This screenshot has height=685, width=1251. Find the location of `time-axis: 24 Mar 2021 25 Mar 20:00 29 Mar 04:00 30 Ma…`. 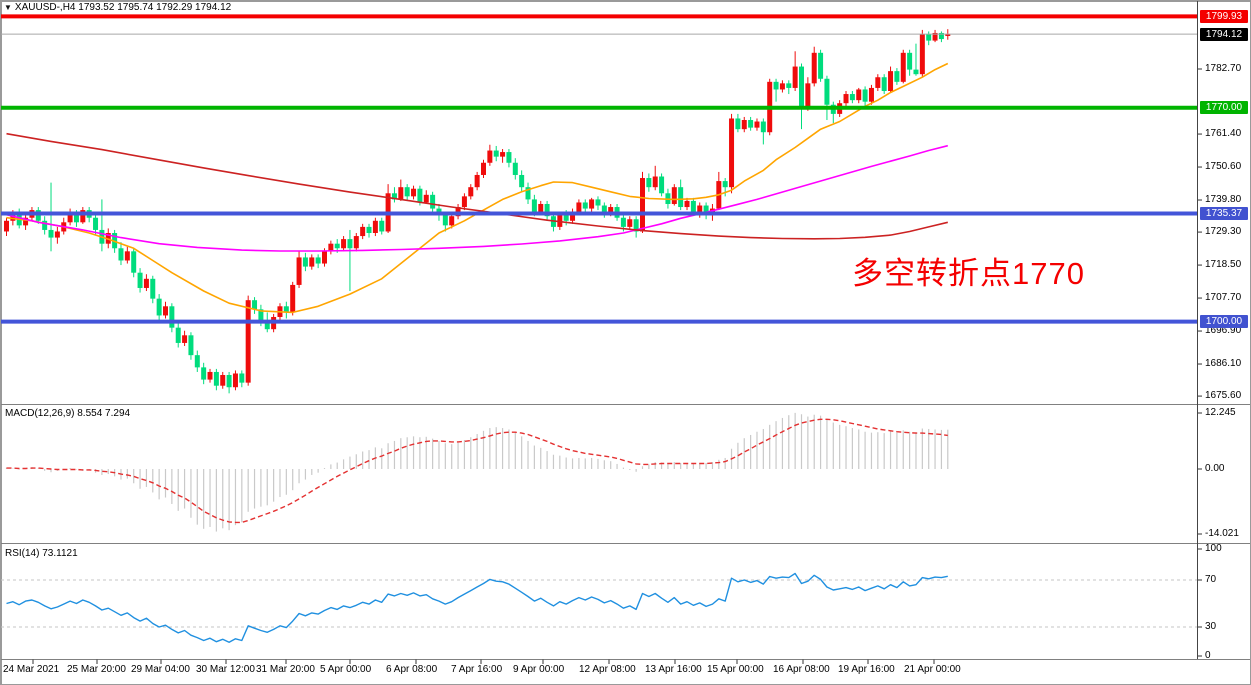

time-axis: 24 Mar 2021 25 Mar 20:00 29 Mar 04:00 30 Ma… is located at coordinates (599, 672).